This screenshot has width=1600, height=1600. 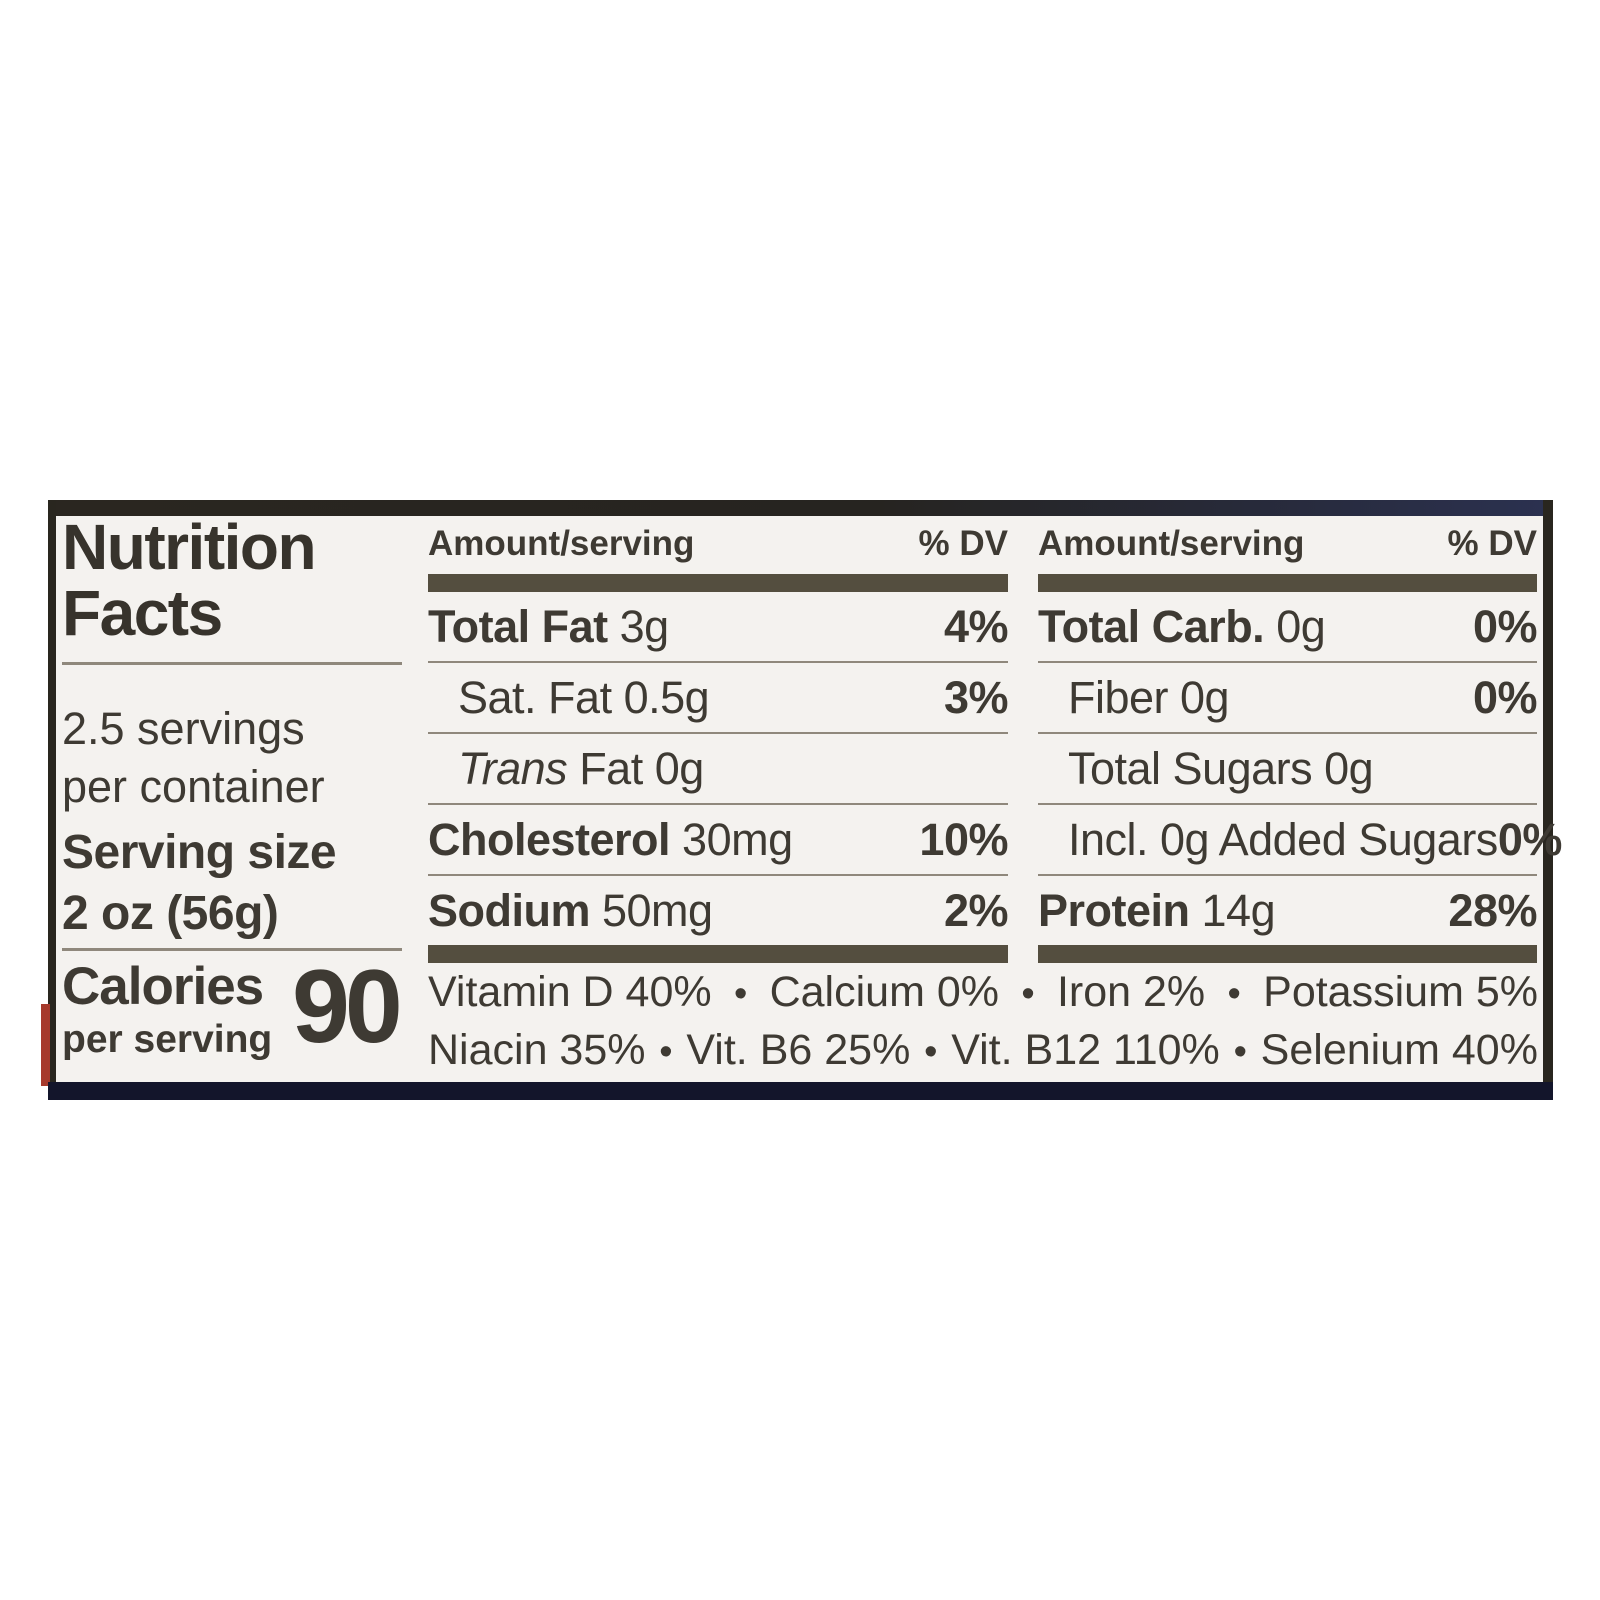 What do you see at coordinates (1283, 839) in the screenshot?
I see `nutrient-amount: Incl. 0g Added Sugars` at bounding box center [1283, 839].